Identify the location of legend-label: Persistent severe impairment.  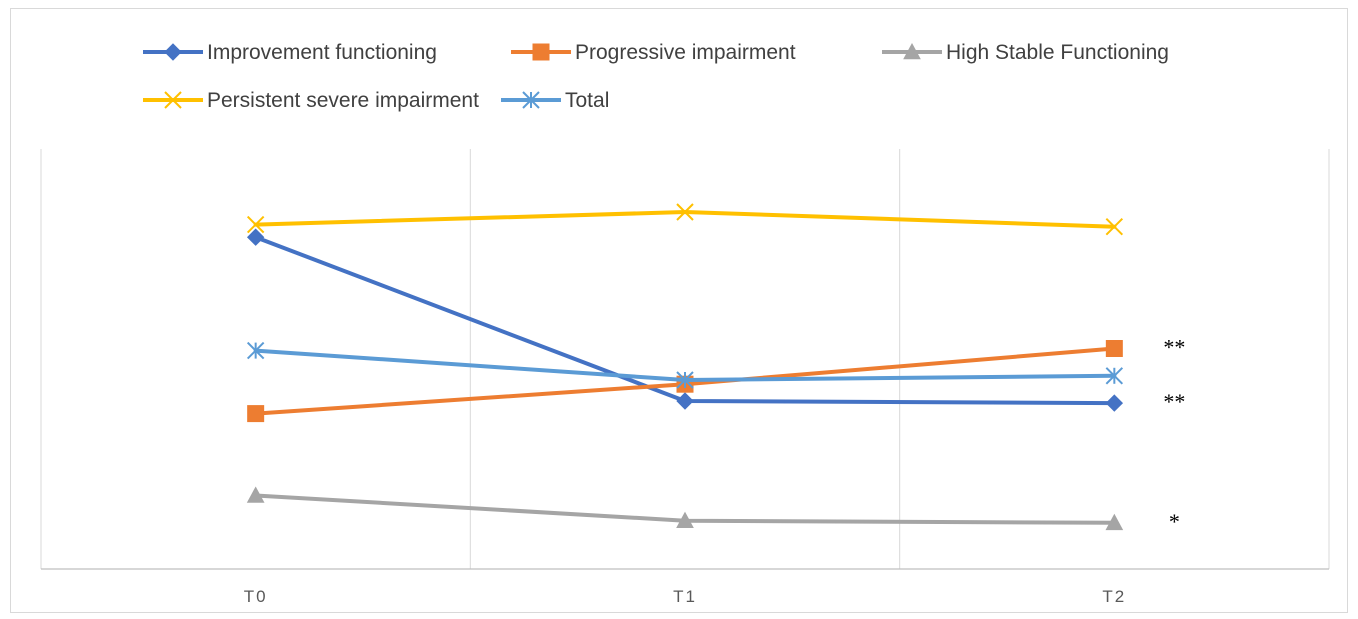
(343, 100).